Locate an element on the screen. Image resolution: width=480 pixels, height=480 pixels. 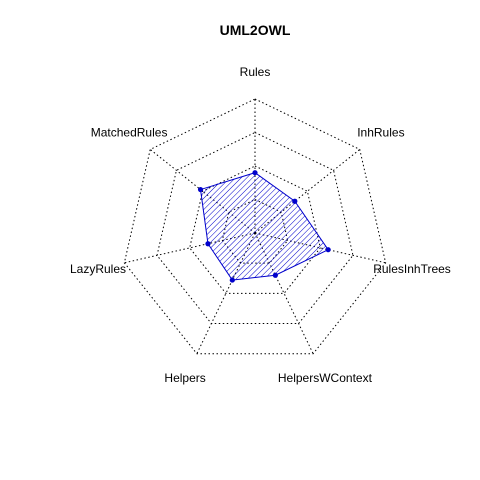
axis-label-lazyrules: LazyRules is located at coordinates (98, 269).